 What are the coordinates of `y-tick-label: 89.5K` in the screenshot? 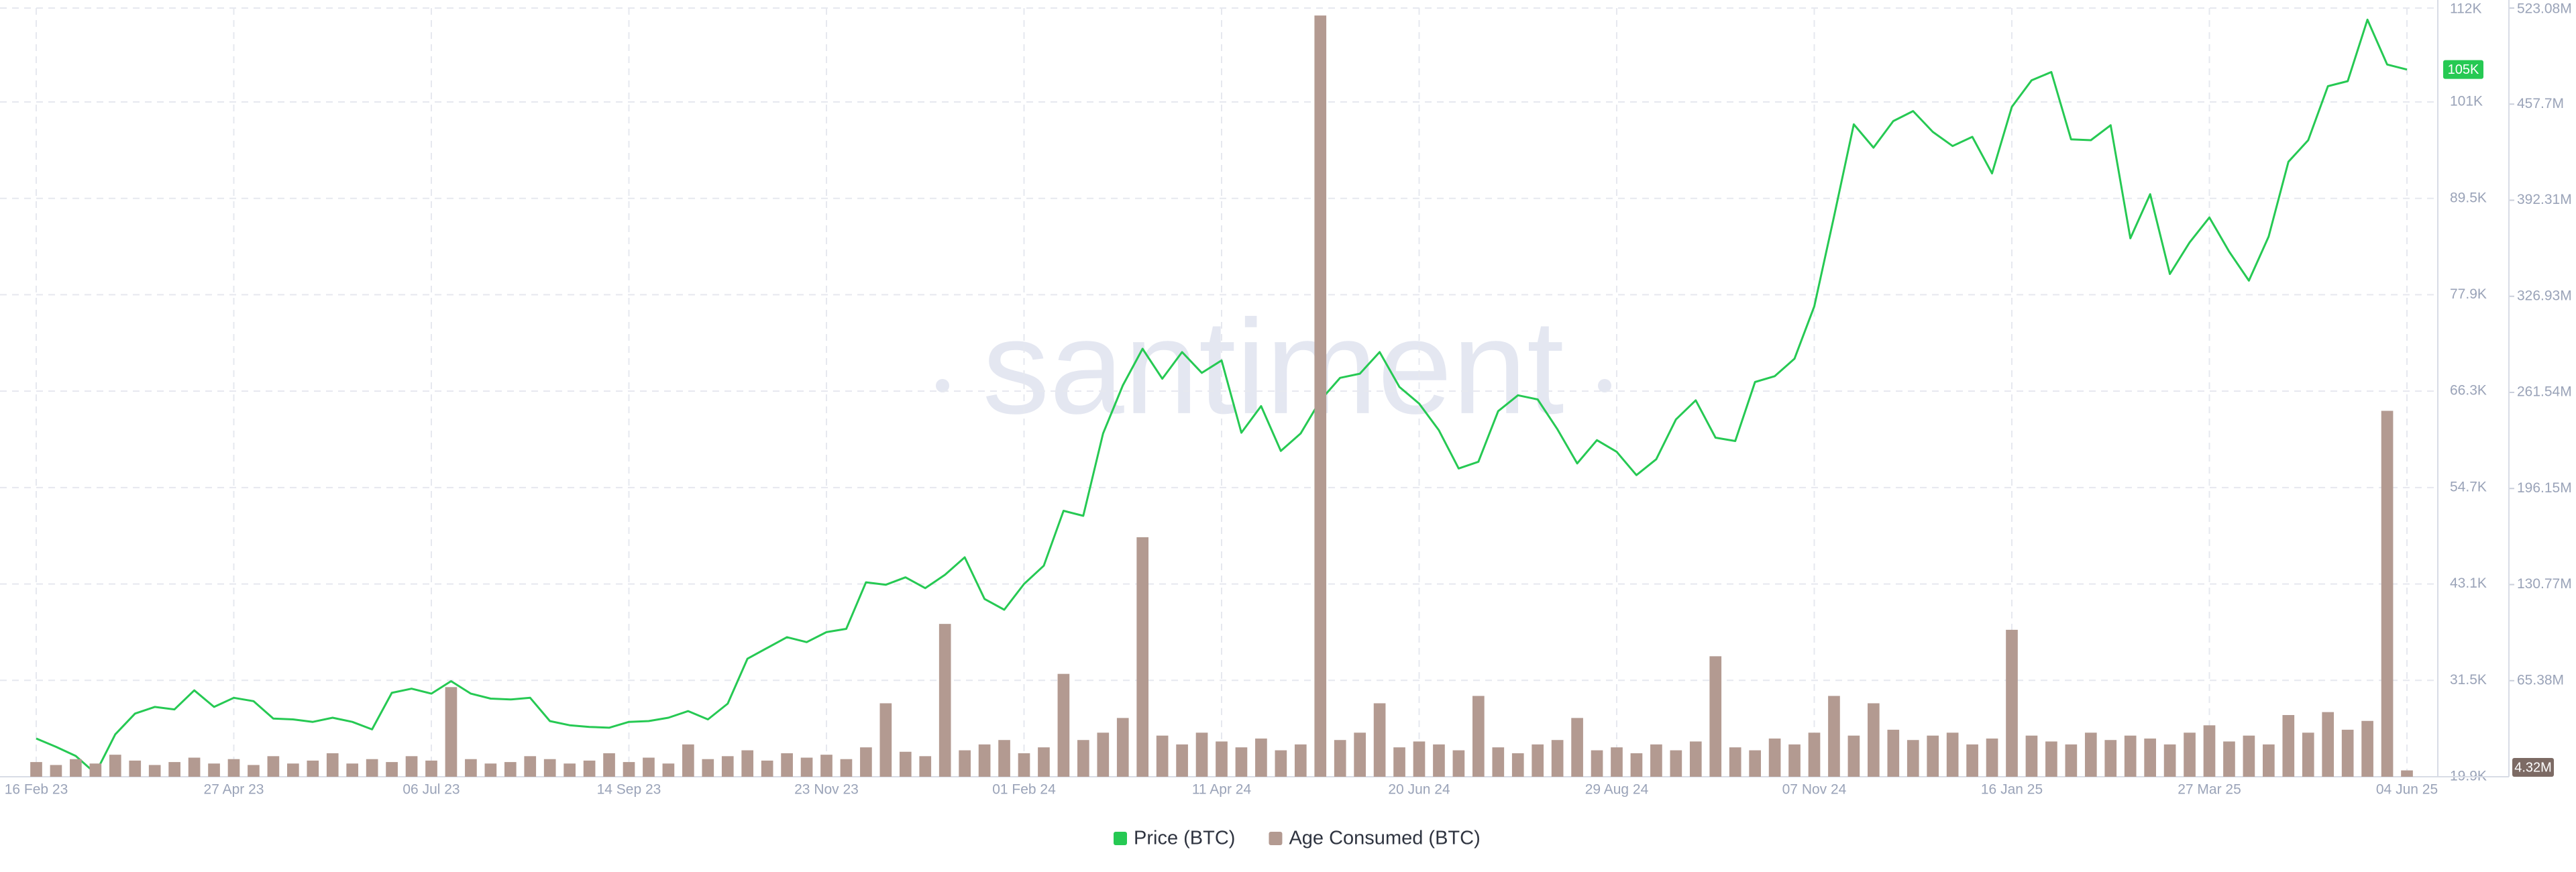 It's located at (2468, 197).